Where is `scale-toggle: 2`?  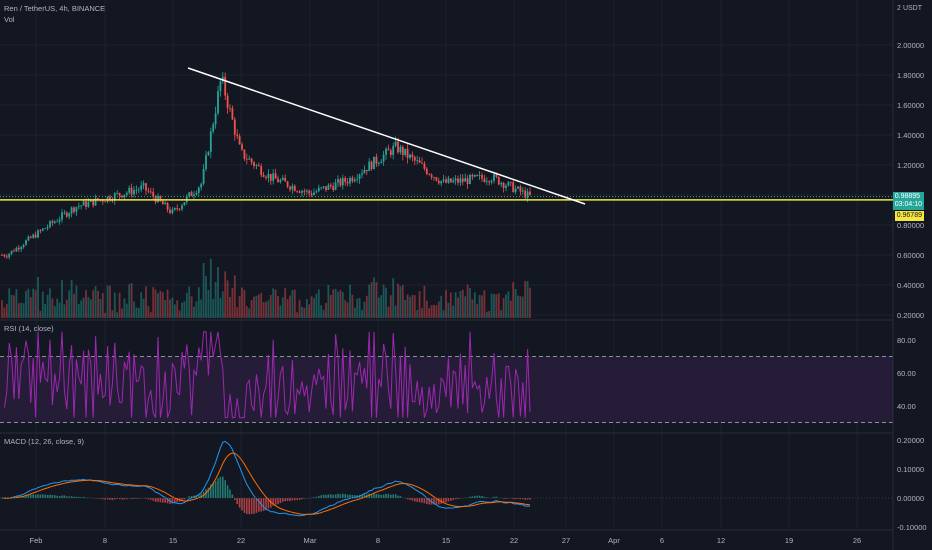
scale-toggle: 2 is located at coordinates (899, 8).